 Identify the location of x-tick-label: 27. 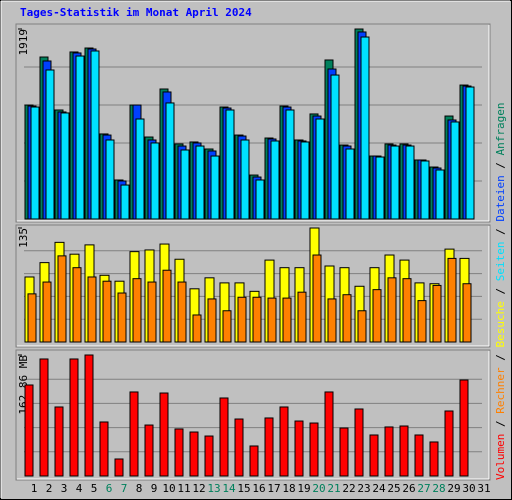
(423, 488).